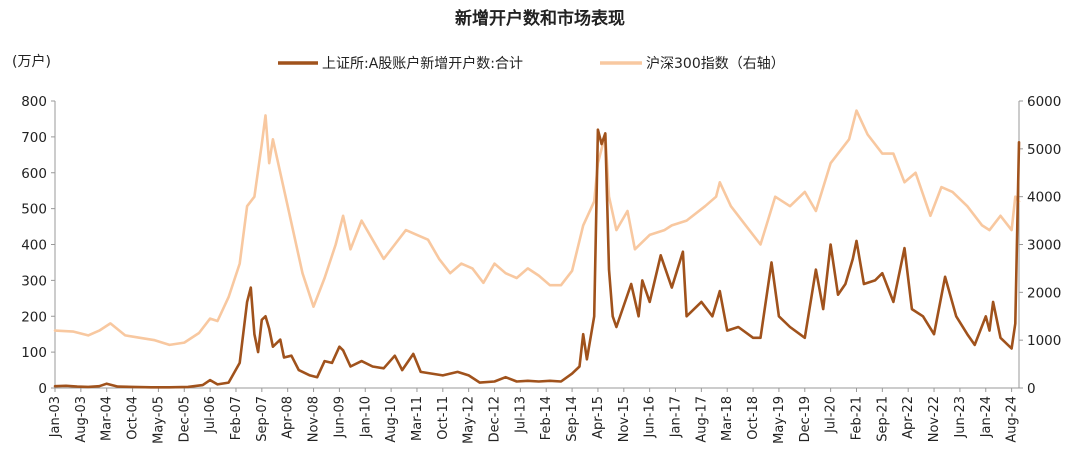  I want to click on x-tick-label: Jan-17, so click(676, 417).